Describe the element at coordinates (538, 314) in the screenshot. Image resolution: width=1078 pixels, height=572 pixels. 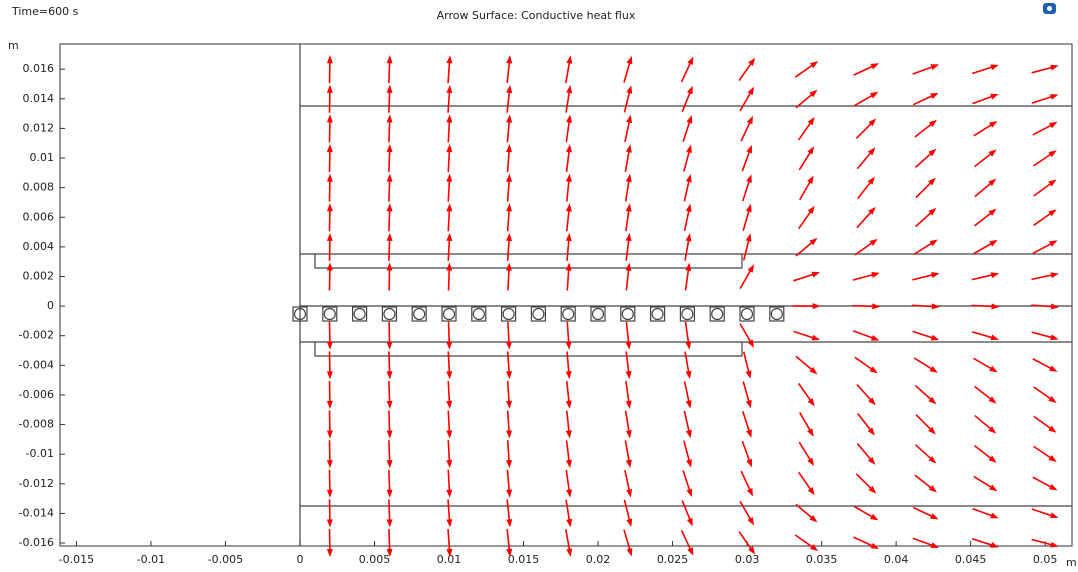
I see `tube-row` at that location.